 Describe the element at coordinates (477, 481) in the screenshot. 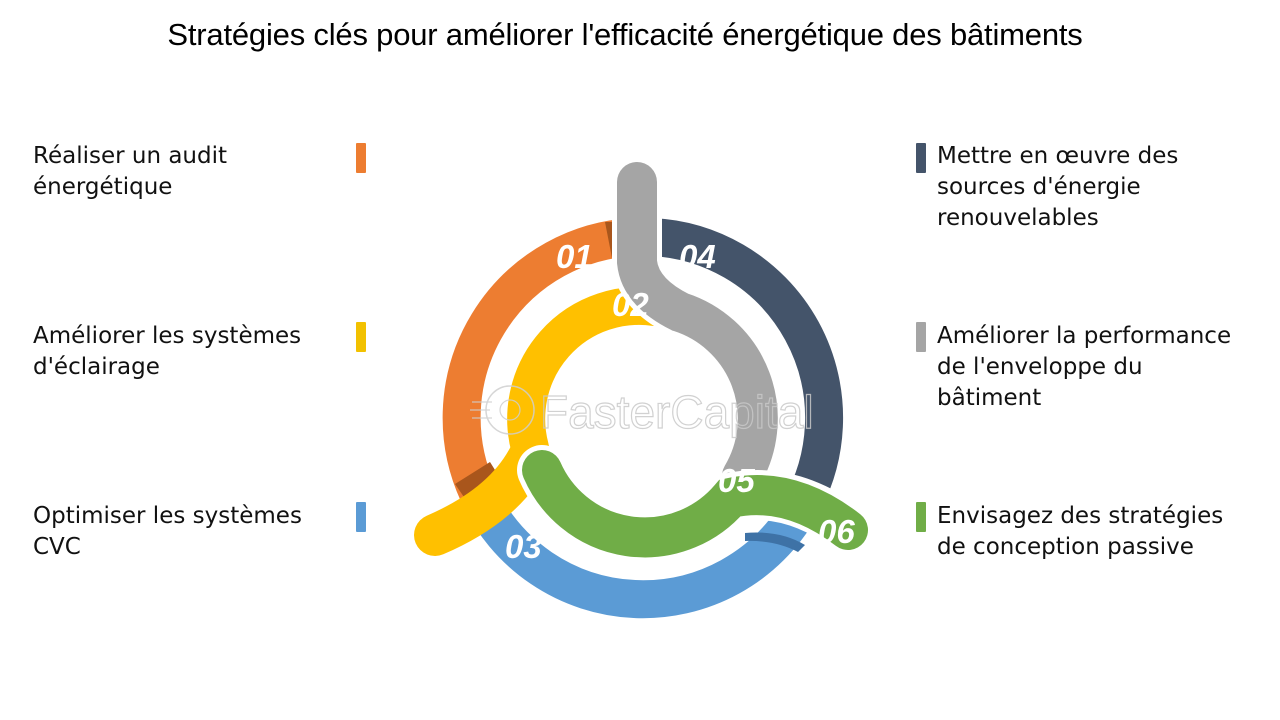

I see `orange-shade-lower` at that location.